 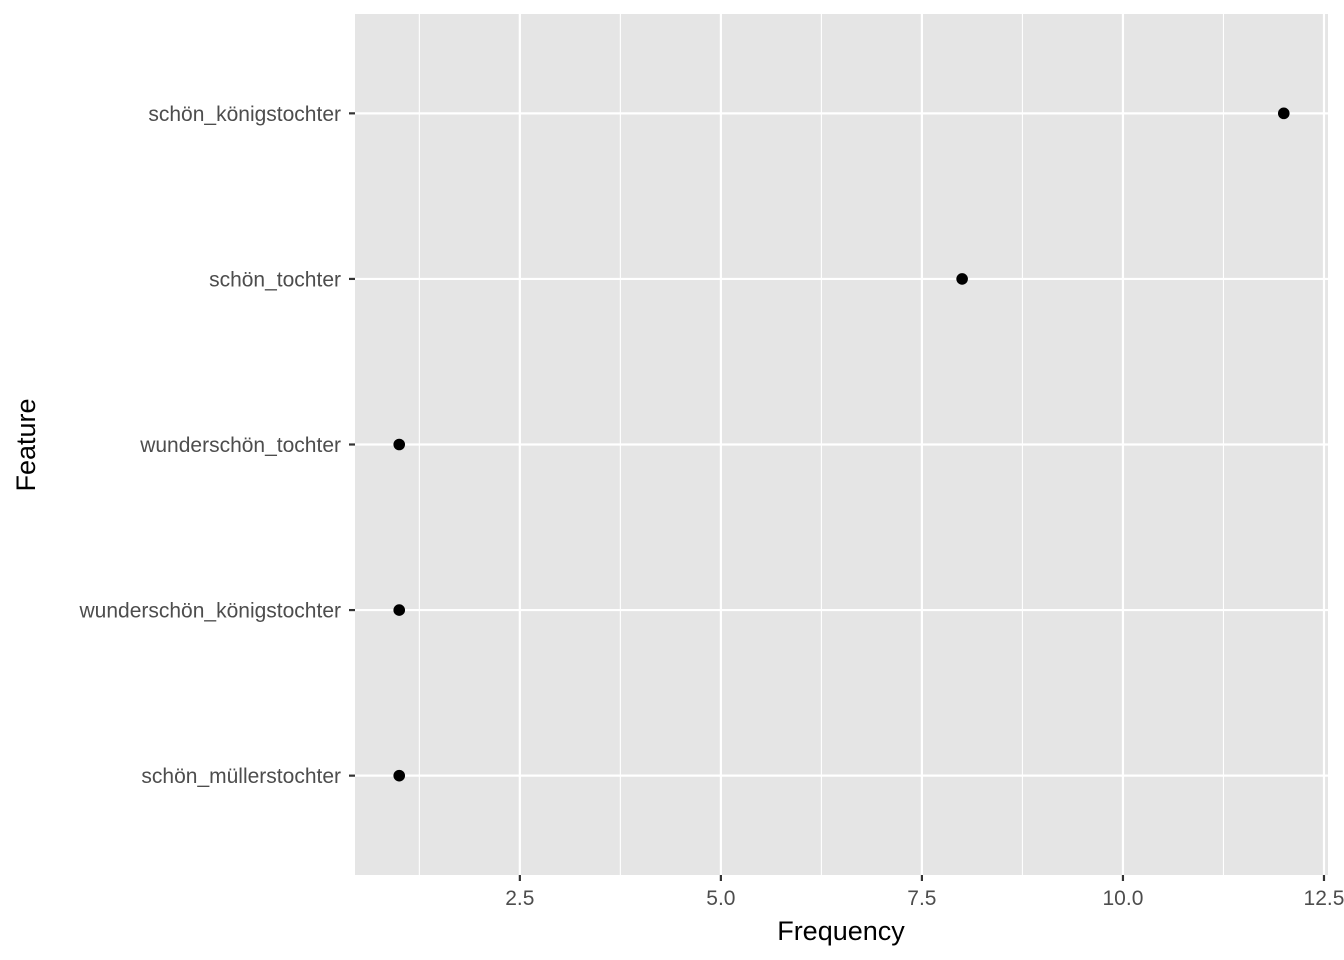 What do you see at coordinates (240, 445) in the screenshot?
I see `y-tick-label: wunderschön_tochter` at bounding box center [240, 445].